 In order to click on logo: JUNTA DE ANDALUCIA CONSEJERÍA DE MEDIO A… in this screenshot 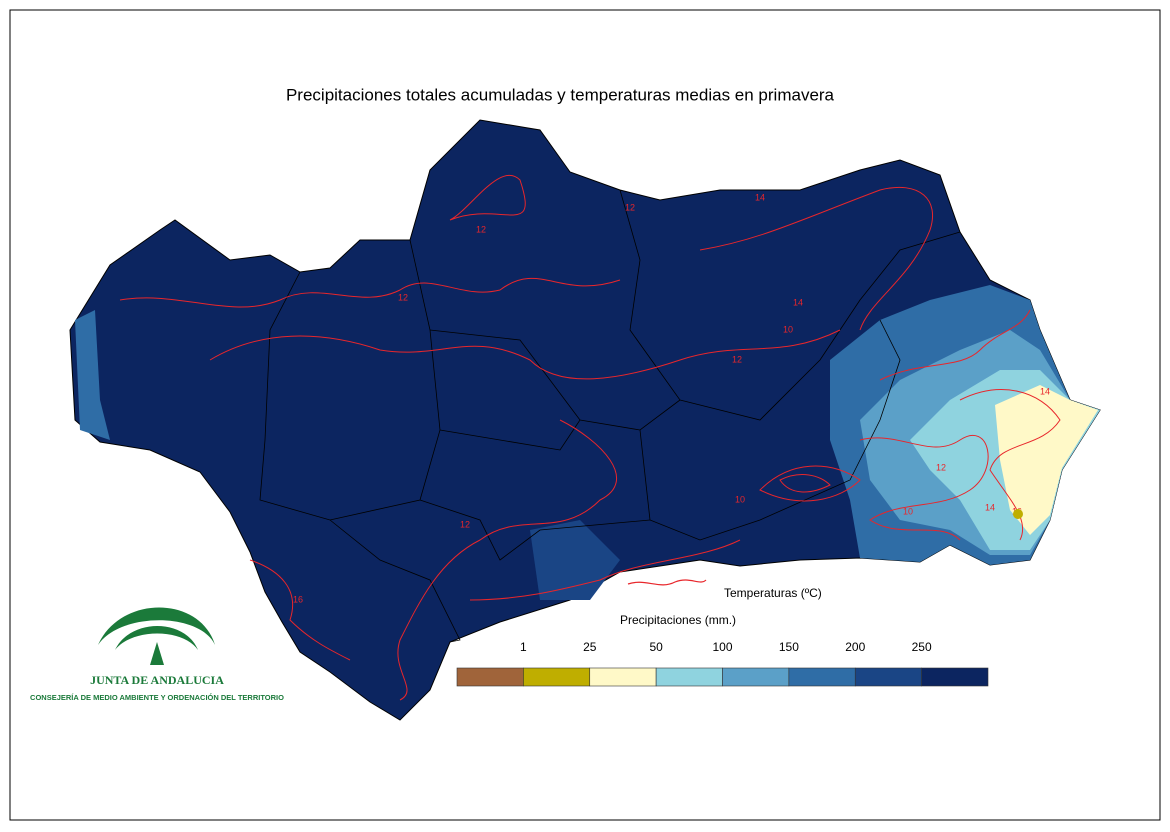, I will do `click(157, 654)`.